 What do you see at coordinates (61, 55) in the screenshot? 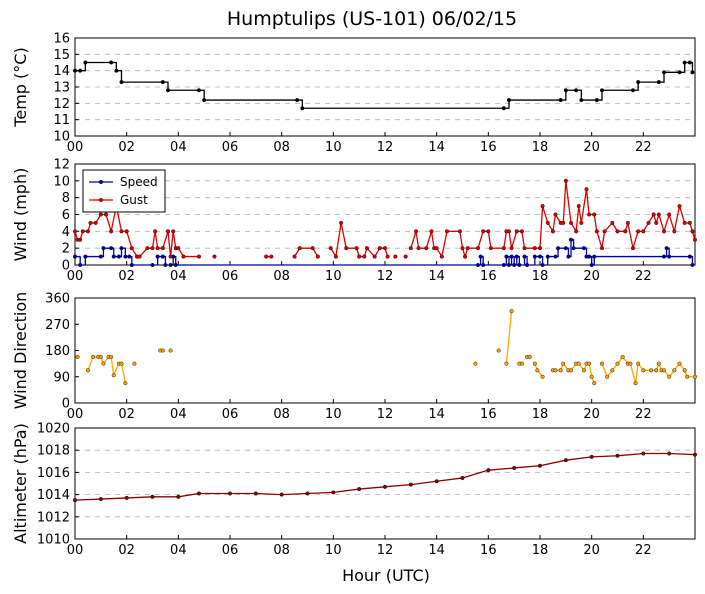
I see `y-tick-label: 15` at bounding box center [61, 55].